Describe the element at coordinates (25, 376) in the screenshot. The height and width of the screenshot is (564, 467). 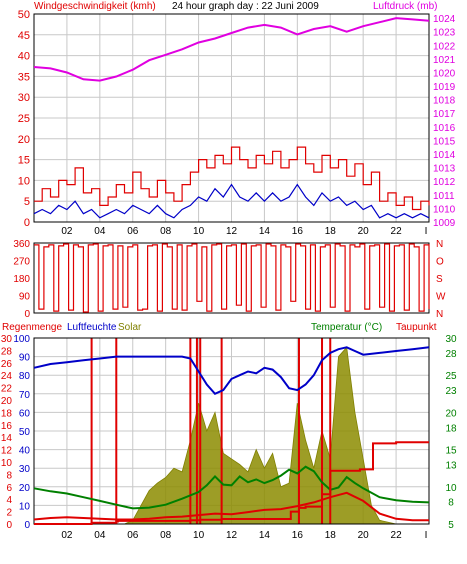
I see `humidity-tick-label: 80` at that location.